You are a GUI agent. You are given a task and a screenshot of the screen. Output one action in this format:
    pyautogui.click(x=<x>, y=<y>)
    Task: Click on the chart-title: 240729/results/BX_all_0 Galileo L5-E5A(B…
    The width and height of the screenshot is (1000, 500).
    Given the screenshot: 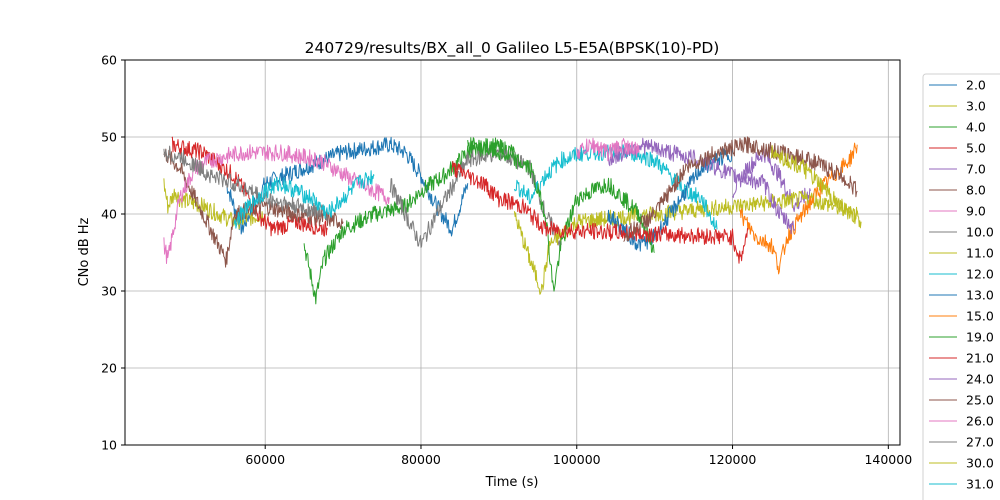 What is the action you would take?
    pyautogui.click(x=512, y=48)
    